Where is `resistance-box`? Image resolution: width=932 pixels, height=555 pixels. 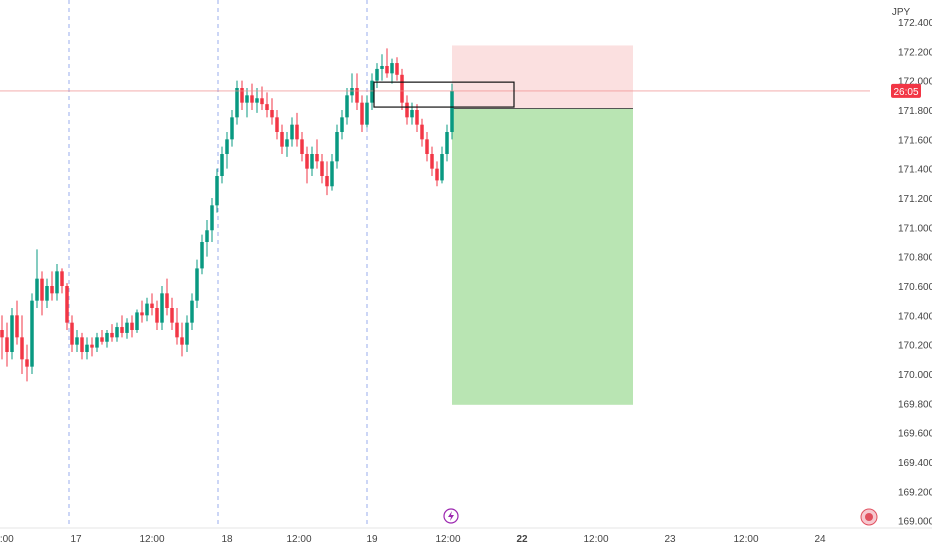 resistance-box is located at coordinates (444, 94).